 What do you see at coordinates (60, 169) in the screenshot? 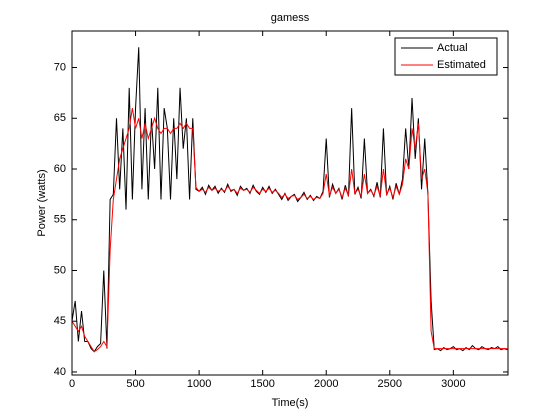
I see `y-tick-label: 60` at bounding box center [60, 169].